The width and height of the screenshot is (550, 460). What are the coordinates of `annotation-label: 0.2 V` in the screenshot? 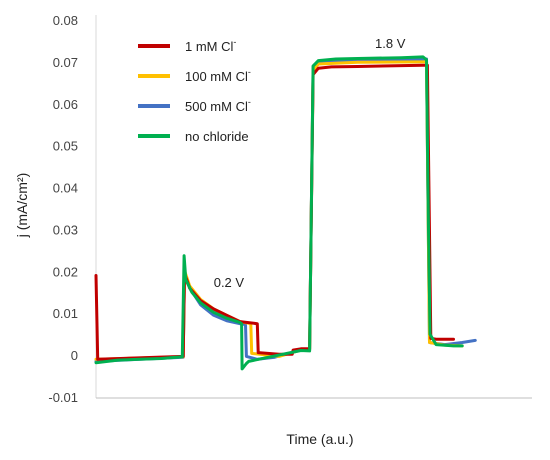 It's located at (229, 282).